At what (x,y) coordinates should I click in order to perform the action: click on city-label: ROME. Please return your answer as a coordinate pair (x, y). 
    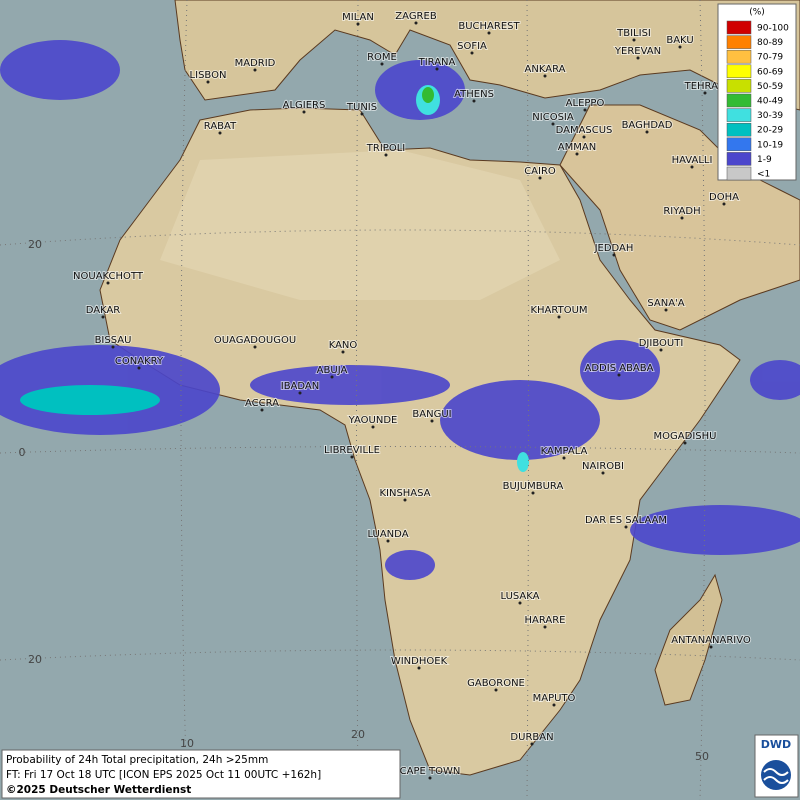
    Looking at the image, I should click on (382, 57).